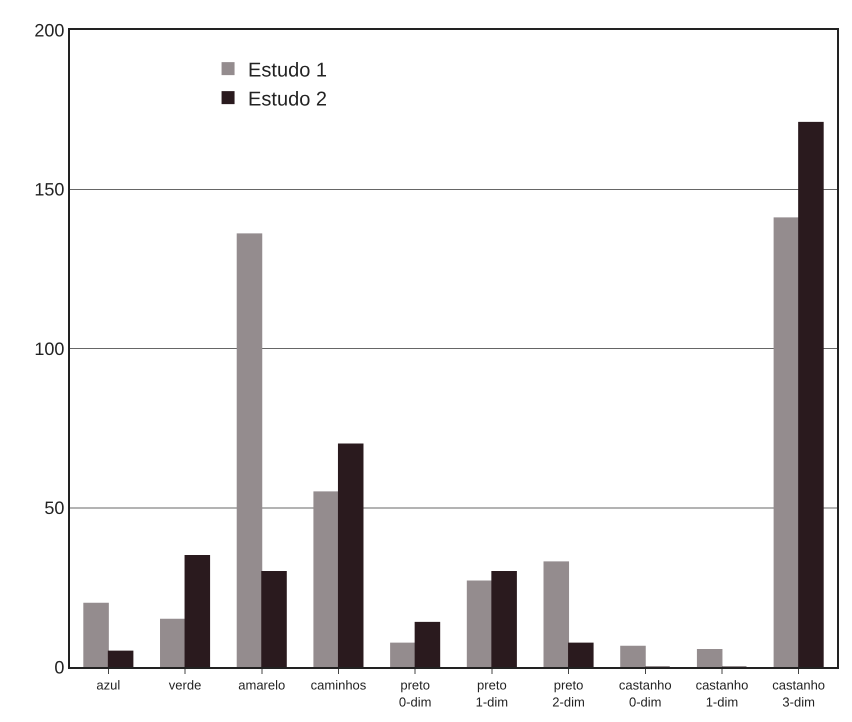 This screenshot has width=852, height=722. What do you see at coordinates (568, 694) in the screenshot?
I see `x-tick-label: preto 2-dim` at bounding box center [568, 694].